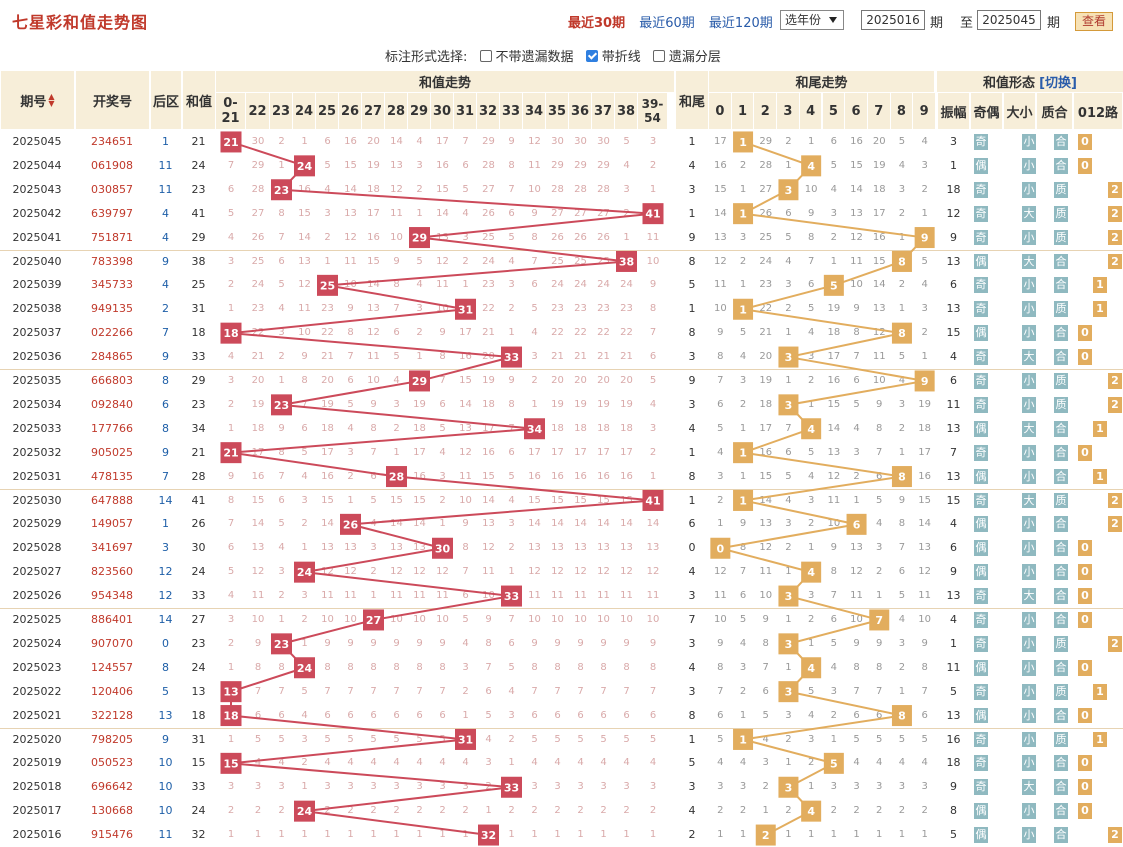  Describe the element at coordinates (198, 213) in the screenshot. I see `sum-cell: 41` at that location.